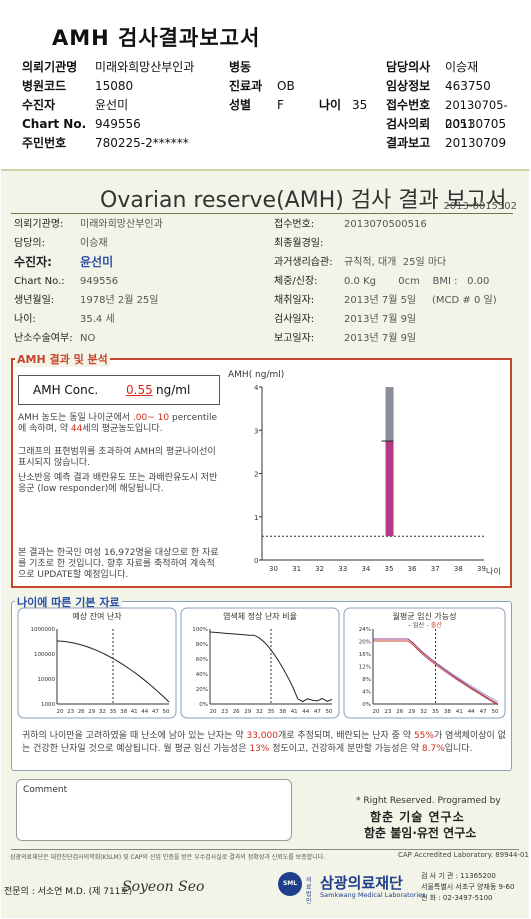  What do you see at coordinates (366, 693) in the screenshot?
I see `chart-y-tick-label: 4%` at bounding box center [366, 693].